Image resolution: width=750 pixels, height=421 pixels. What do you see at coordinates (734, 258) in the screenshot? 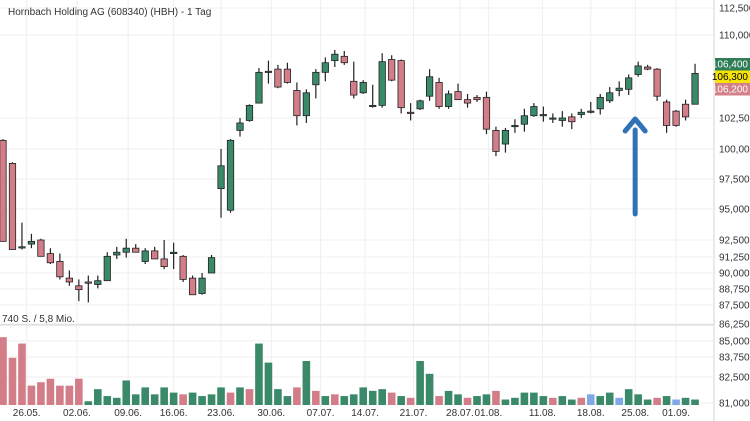
I see `y-tick-label: 91,250` at bounding box center [734, 258].